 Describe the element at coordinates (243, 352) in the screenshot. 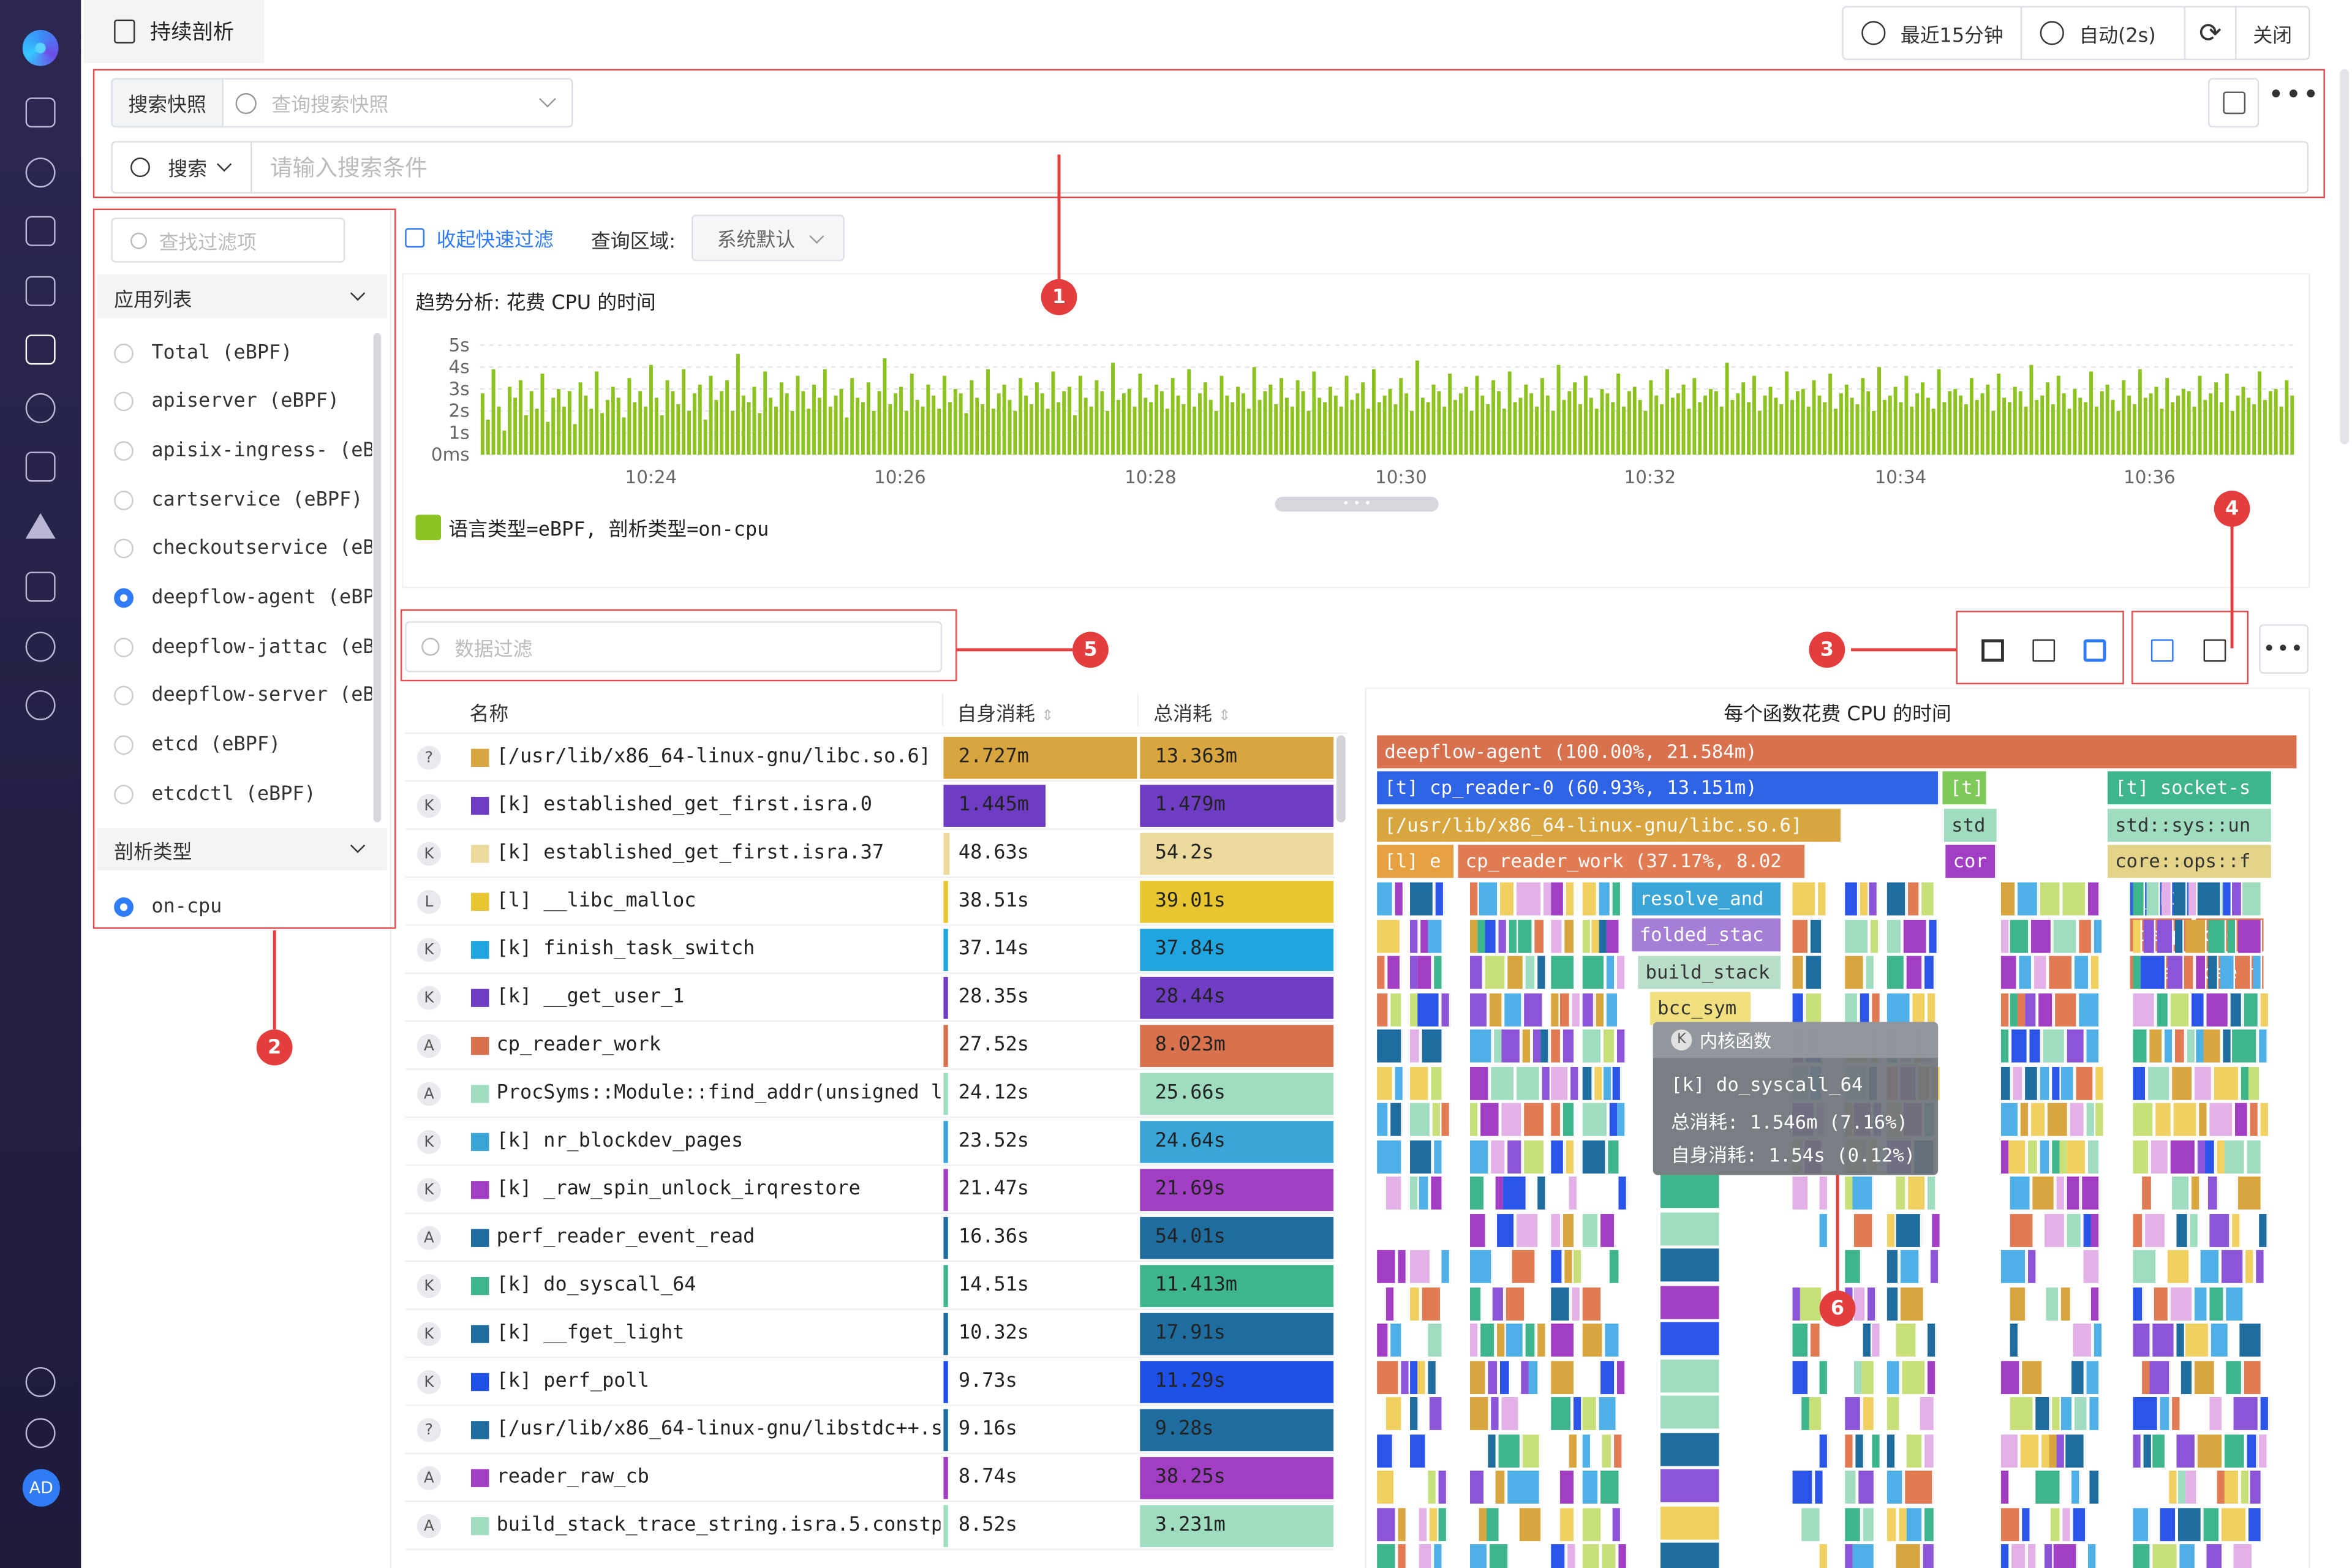

I see `app-item: Total (eBPF)` at that location.